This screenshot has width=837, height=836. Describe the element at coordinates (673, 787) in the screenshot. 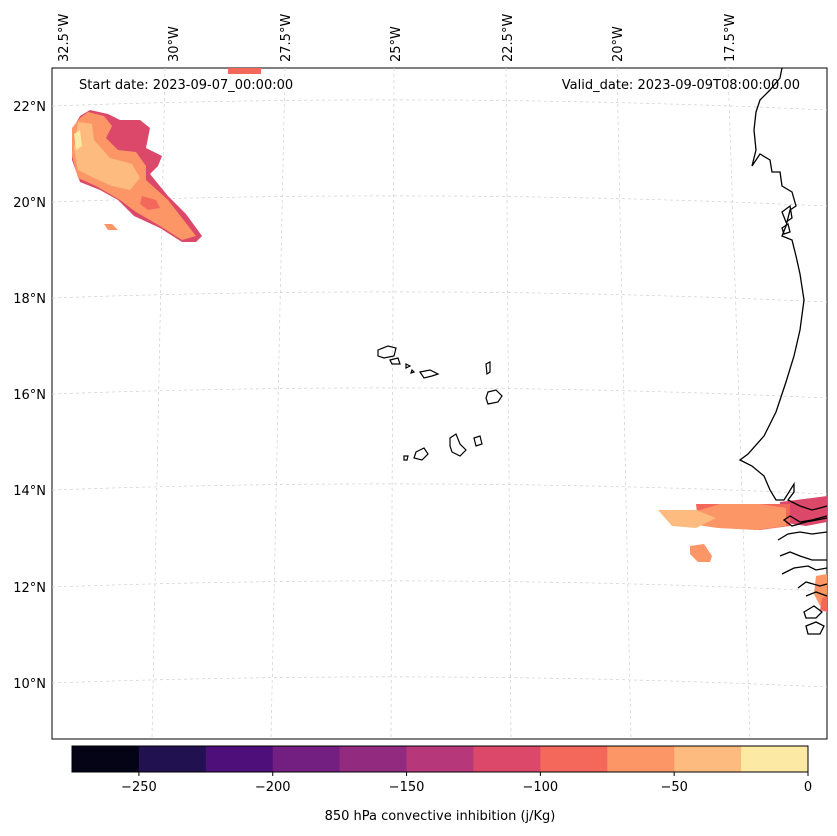

I see `colorbar-tick-label: −50` at that location.